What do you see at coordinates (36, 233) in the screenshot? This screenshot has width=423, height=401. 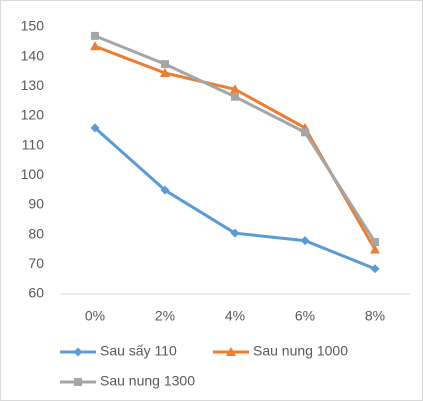 I see `y-tick-label: 80` at bounding box center [36, 233].